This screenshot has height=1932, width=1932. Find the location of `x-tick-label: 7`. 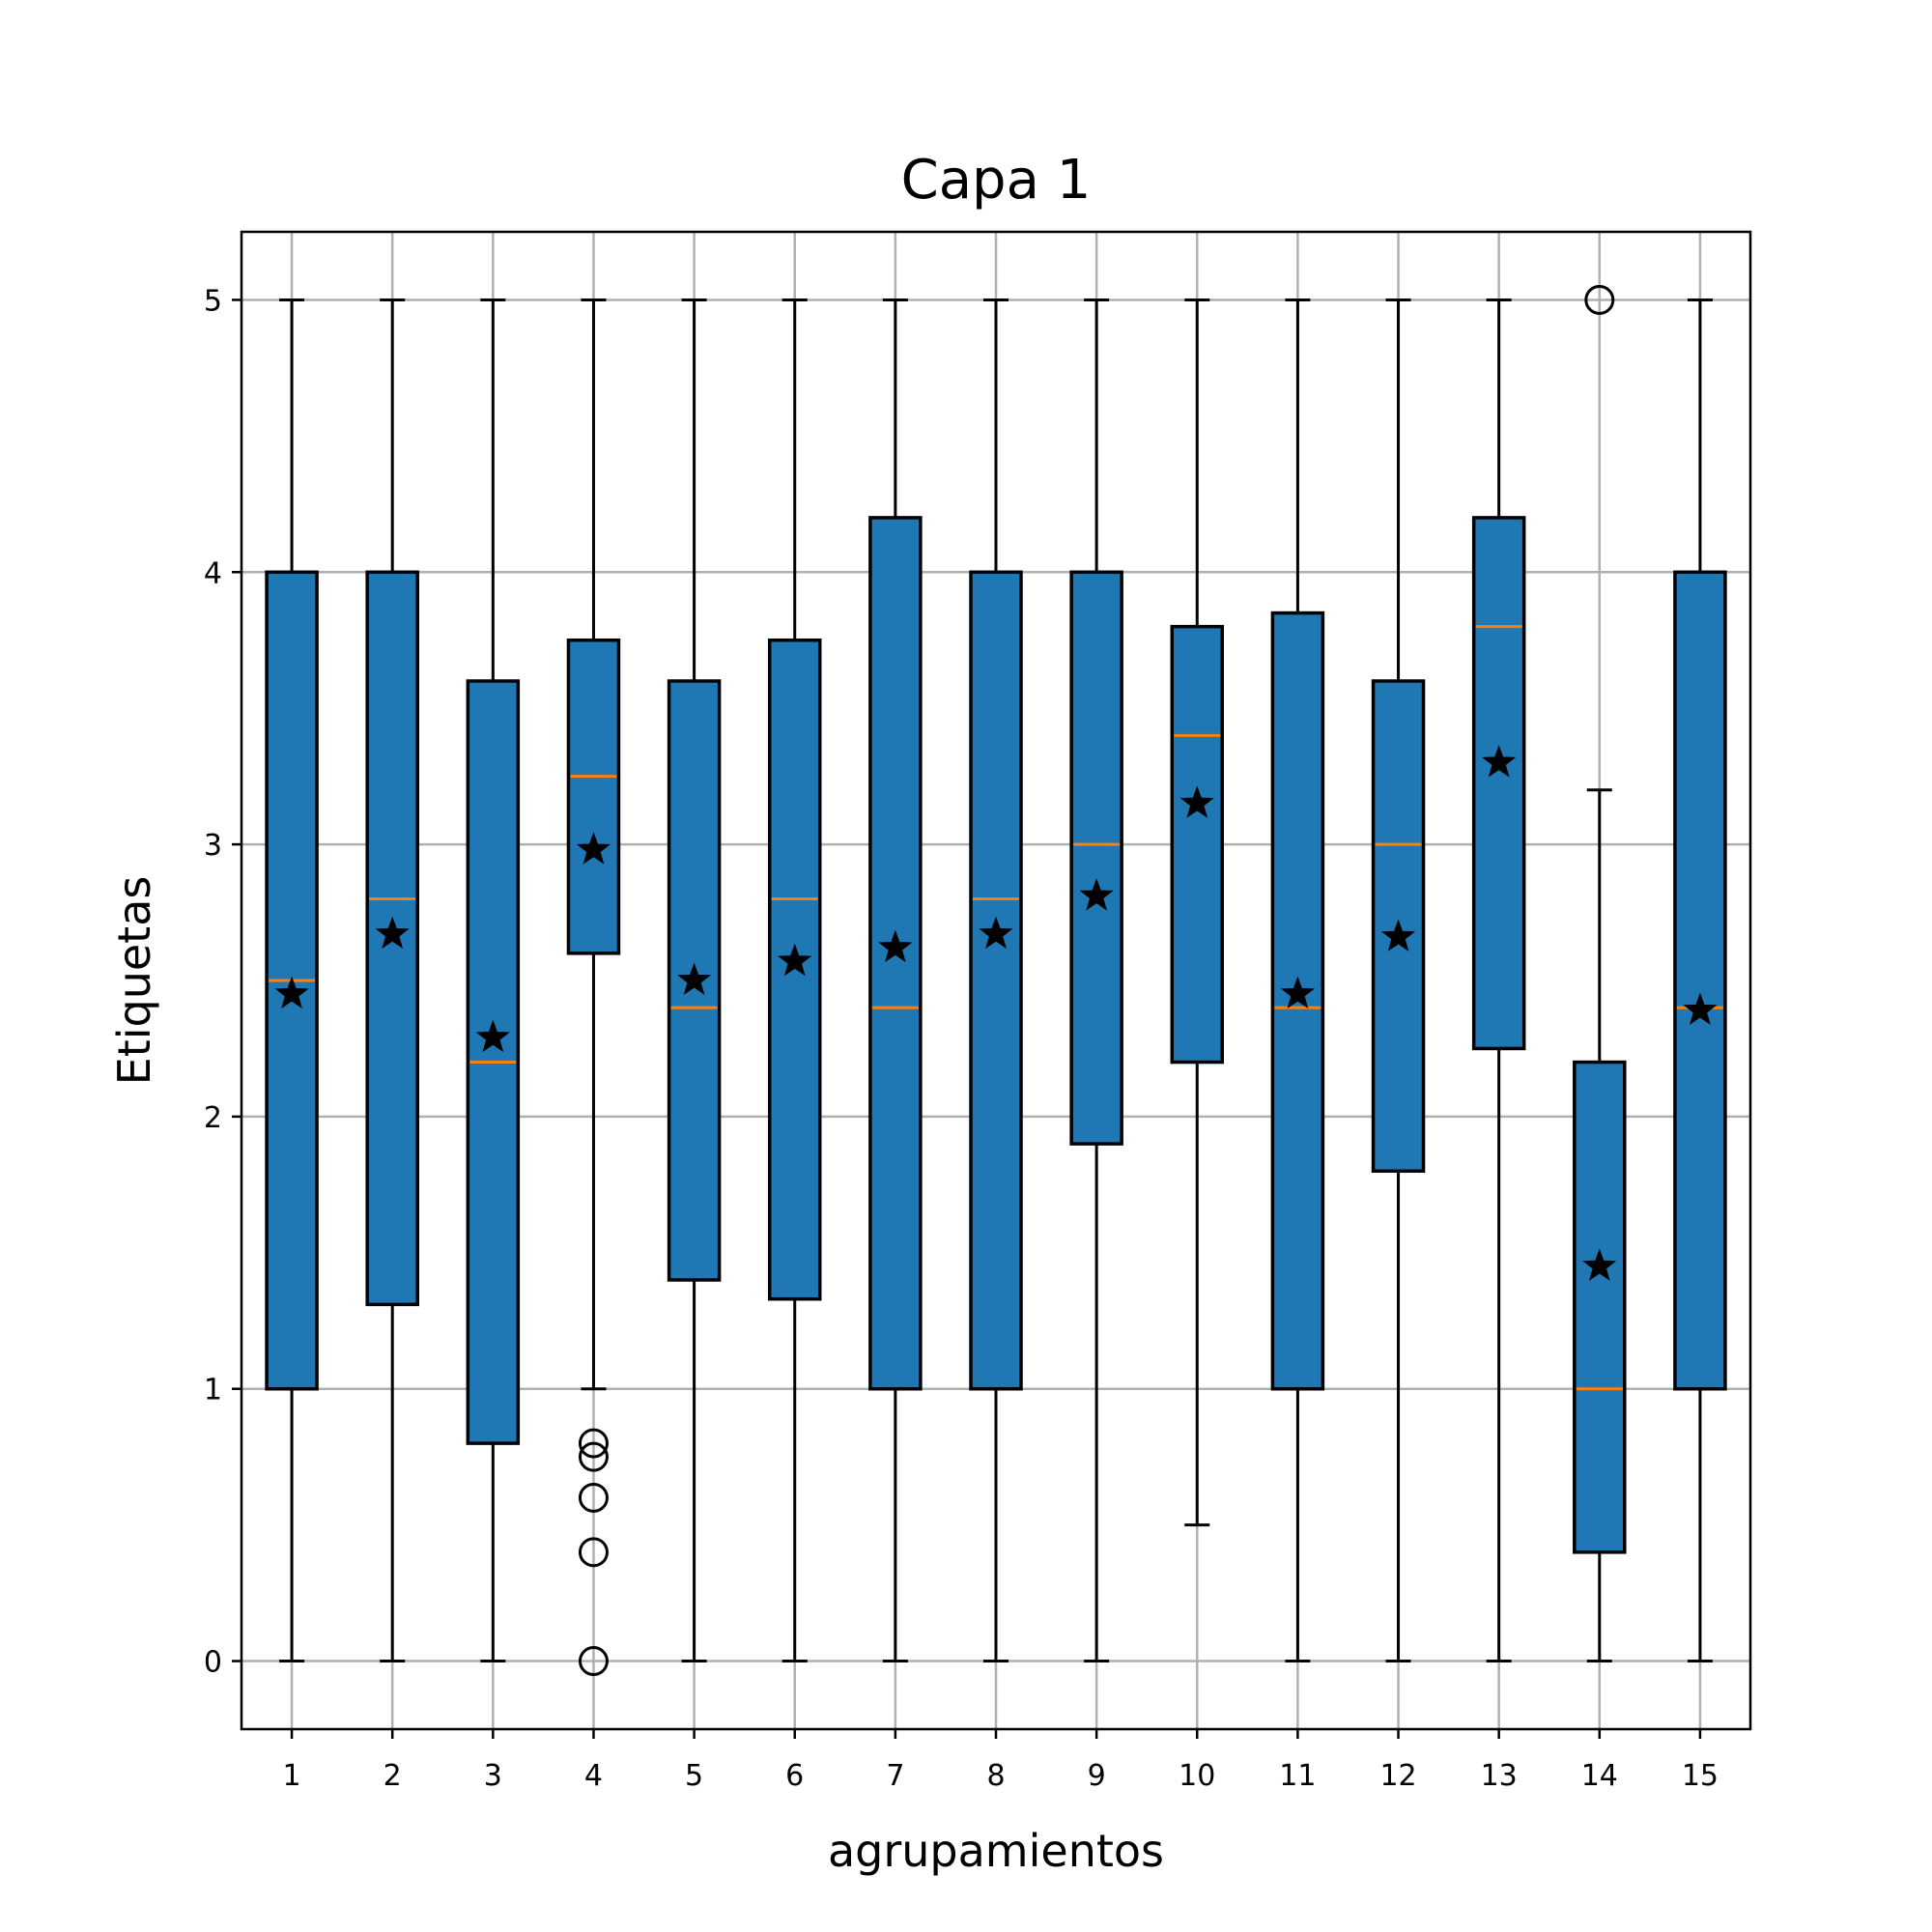

x-tick-label: 7 is located at coordinates (895, 1776).